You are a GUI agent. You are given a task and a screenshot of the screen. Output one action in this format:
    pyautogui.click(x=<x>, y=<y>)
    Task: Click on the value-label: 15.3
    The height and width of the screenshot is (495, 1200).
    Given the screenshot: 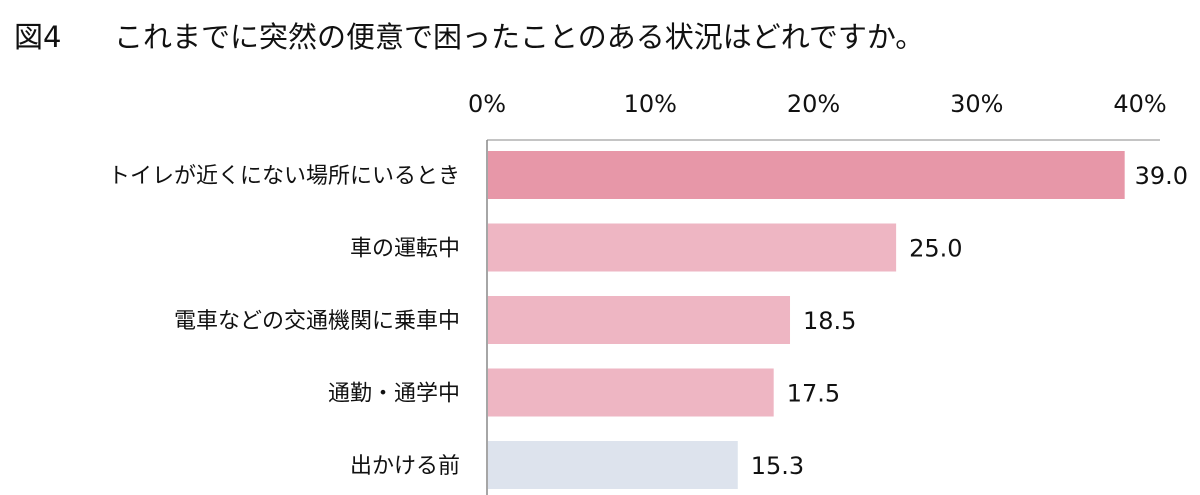 What is the action you would take?
    pyautogui.click(x=777, y=466)
    